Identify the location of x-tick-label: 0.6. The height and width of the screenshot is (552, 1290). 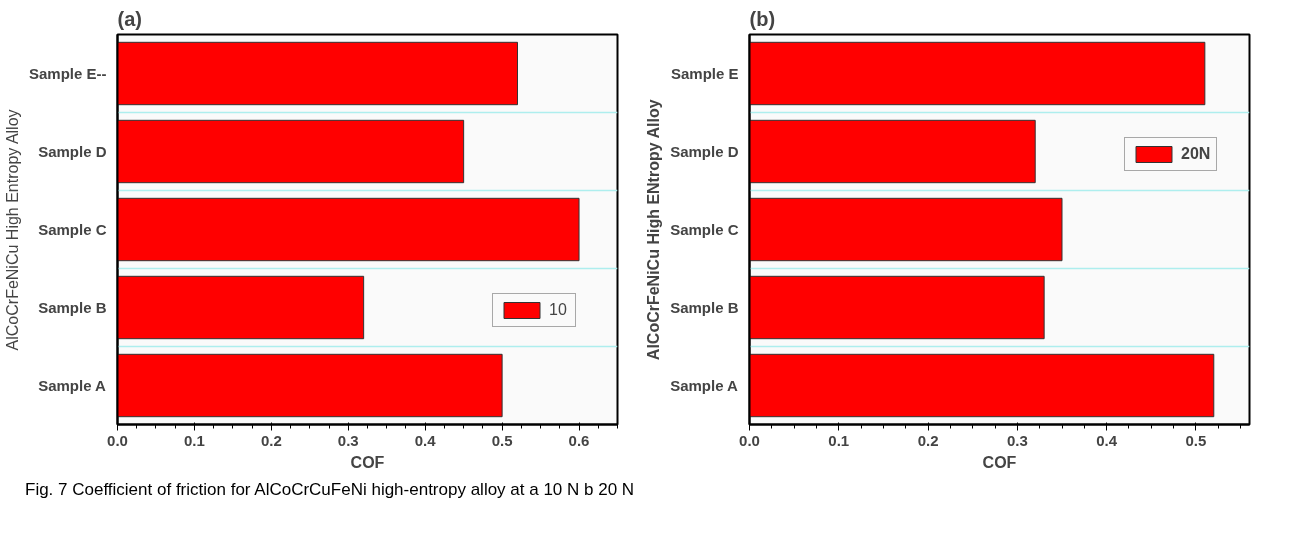
(579, 440).